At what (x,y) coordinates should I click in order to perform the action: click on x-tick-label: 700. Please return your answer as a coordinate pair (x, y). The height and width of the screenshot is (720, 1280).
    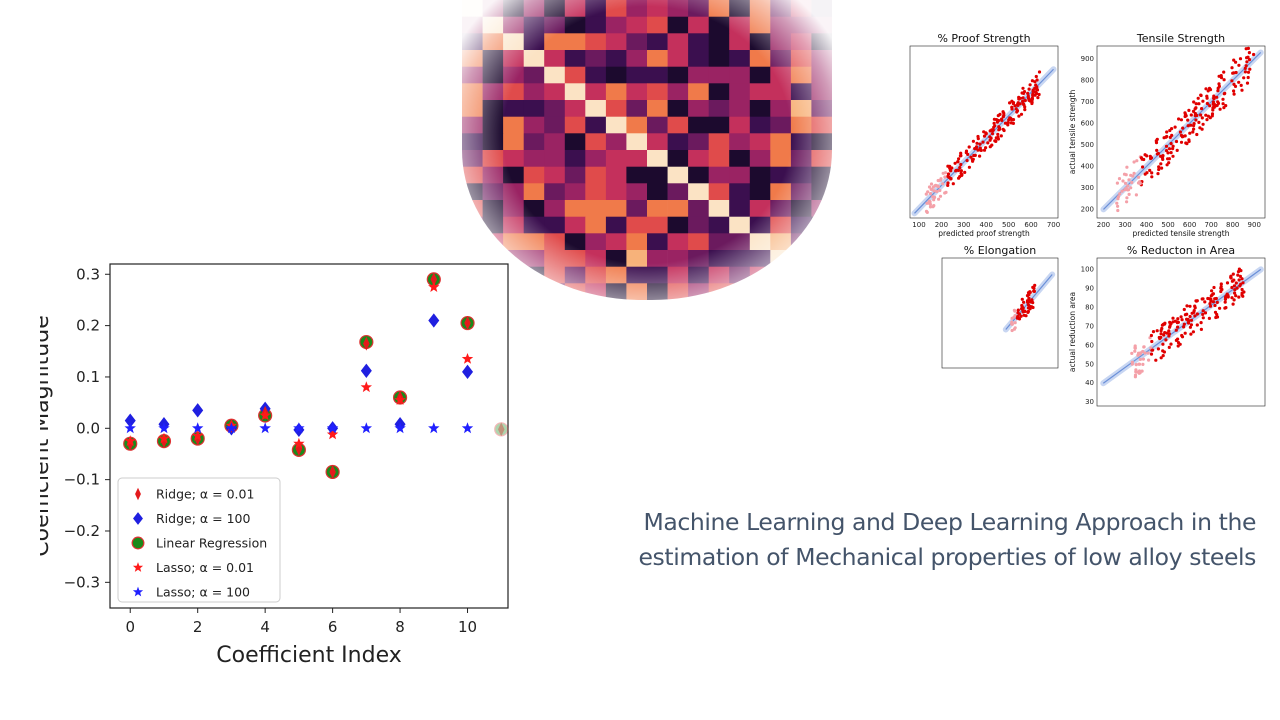
    Looking at the image, I should click on (1053, 225).